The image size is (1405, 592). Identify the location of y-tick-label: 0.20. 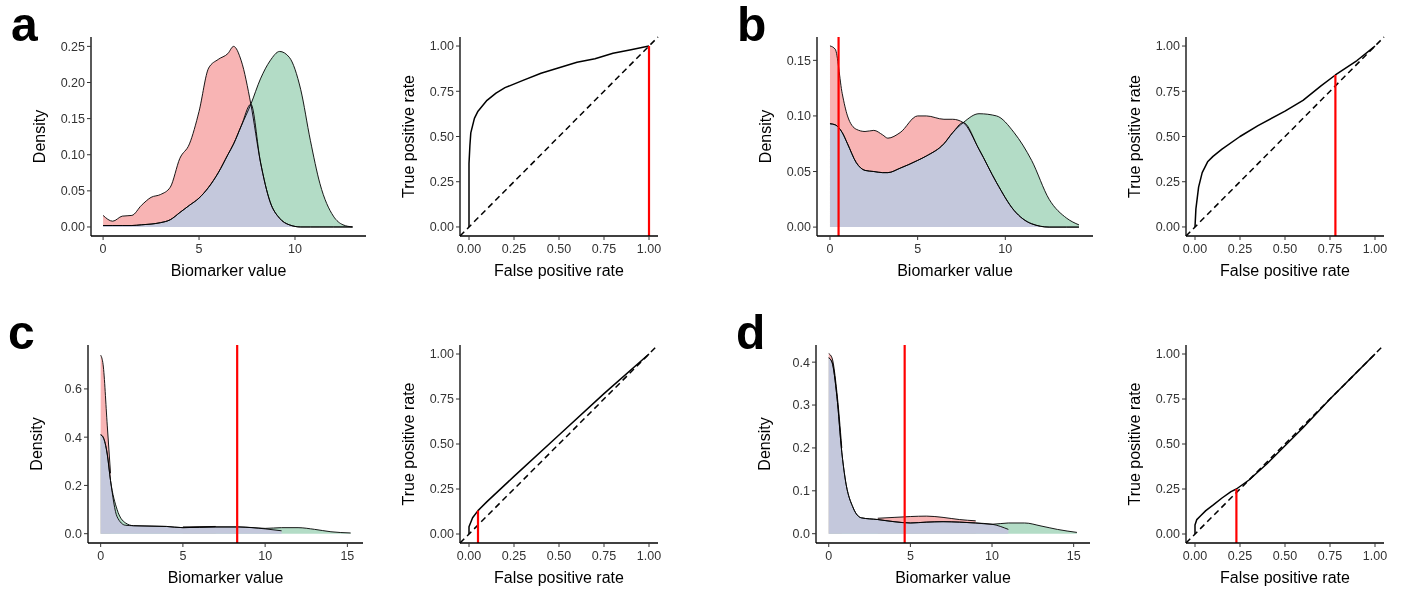
(73, 82).